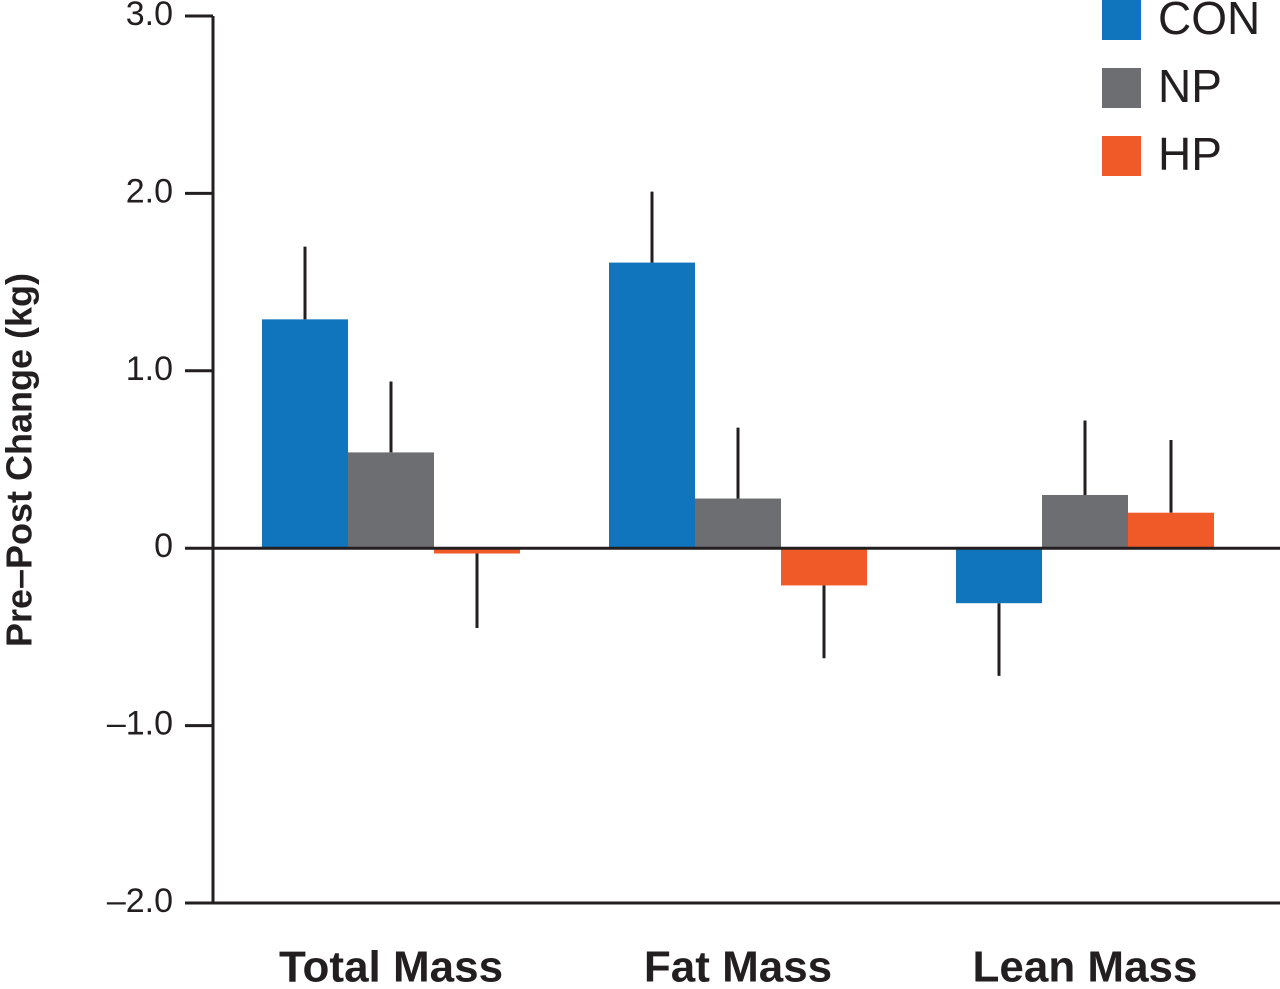 This screenshot has height=989, width=1280. Describe the element at coordinates (1190, 154) in the screenshot. I see `legend-label: HP` at that location.